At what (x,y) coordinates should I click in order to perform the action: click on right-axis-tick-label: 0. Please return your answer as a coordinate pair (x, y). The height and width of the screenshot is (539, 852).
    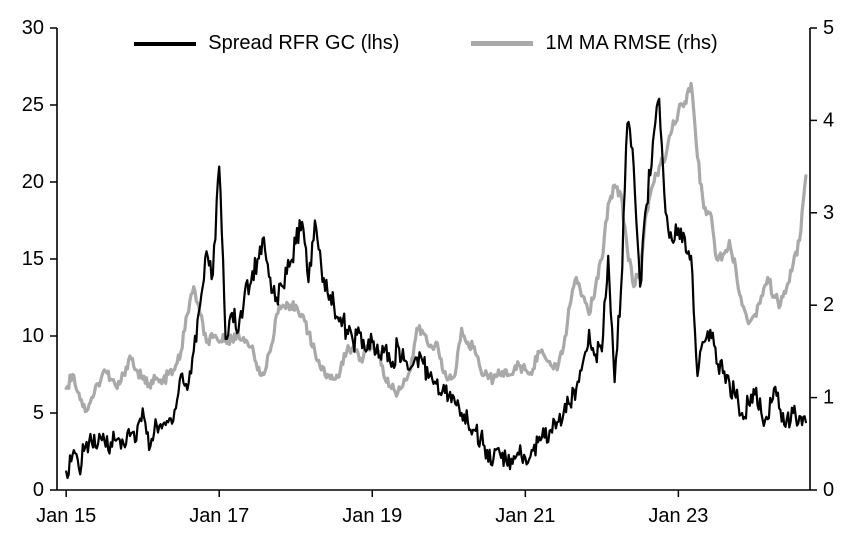
    Looking at the image, I should click on (828, 490).